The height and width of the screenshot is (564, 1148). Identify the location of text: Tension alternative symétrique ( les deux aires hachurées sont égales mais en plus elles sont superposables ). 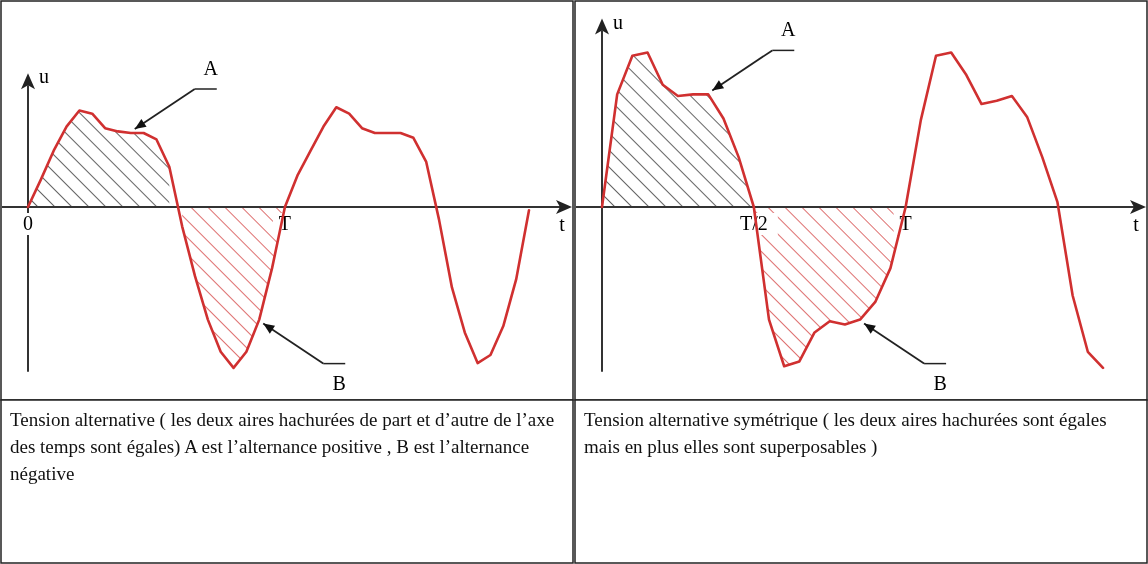
(846, 433).